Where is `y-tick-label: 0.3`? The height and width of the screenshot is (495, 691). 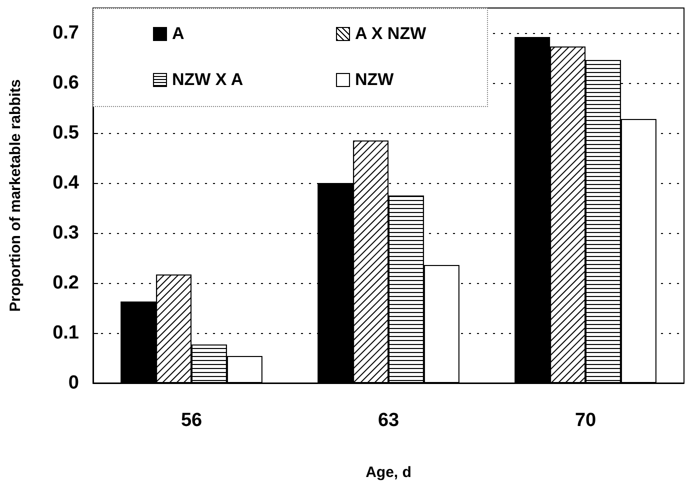
y-tick-label: 0.3 is located at coordinates (65, 233).